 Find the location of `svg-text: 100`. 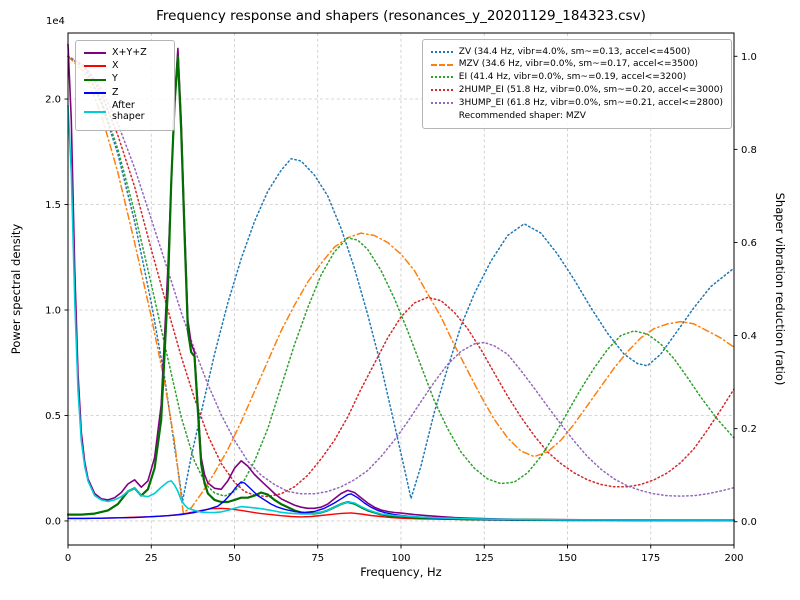

svg-text: 100 is located at coordinates (400, 558).